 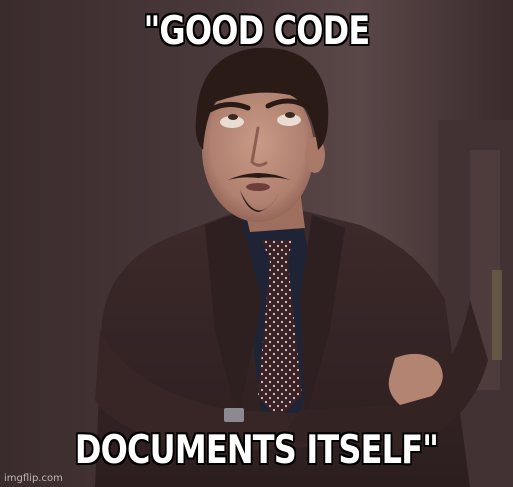 I want to click on pupil-right, so click(x=290, y=115).